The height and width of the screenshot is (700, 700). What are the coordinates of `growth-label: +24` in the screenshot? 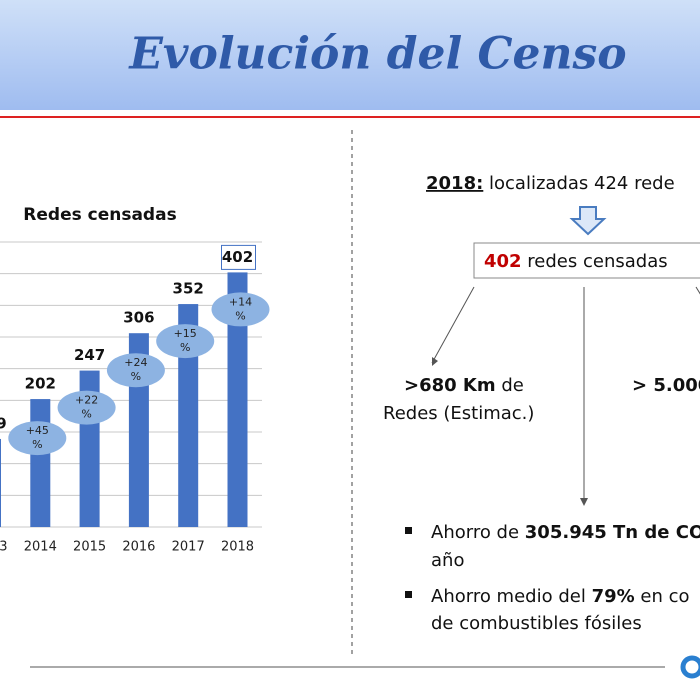 It's located at (135, 362).